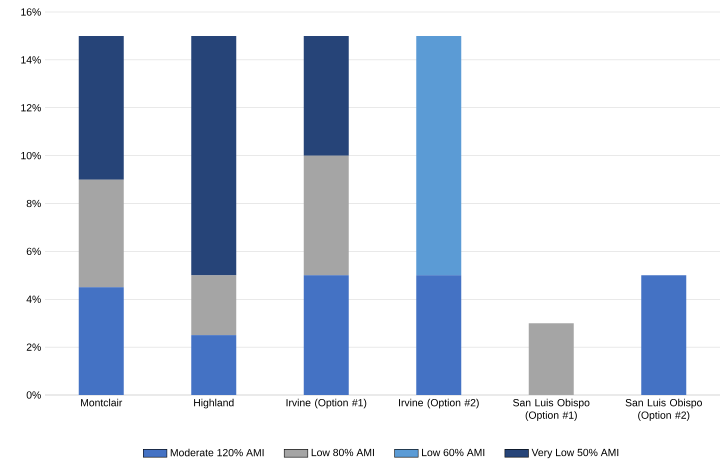  I want to click on legend-label: Moderate 120% AMI, so click(217, 452).